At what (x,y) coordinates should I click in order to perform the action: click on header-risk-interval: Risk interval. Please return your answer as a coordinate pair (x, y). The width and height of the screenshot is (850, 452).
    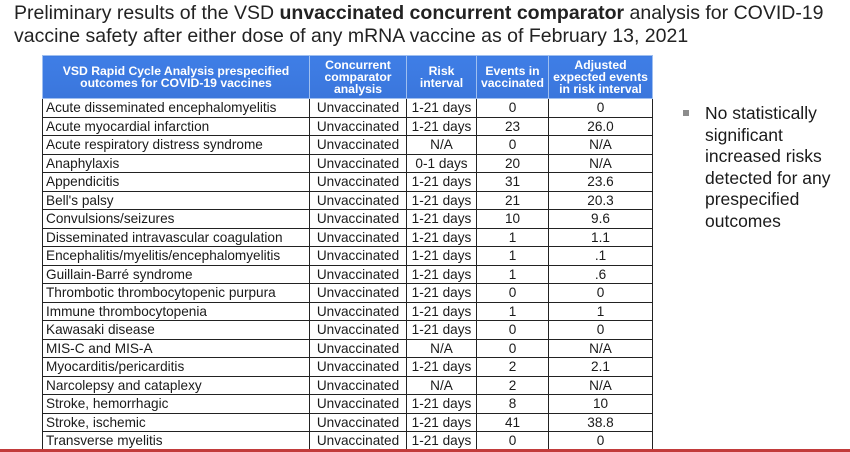
    Looking at the image, I should click on (441, 77).